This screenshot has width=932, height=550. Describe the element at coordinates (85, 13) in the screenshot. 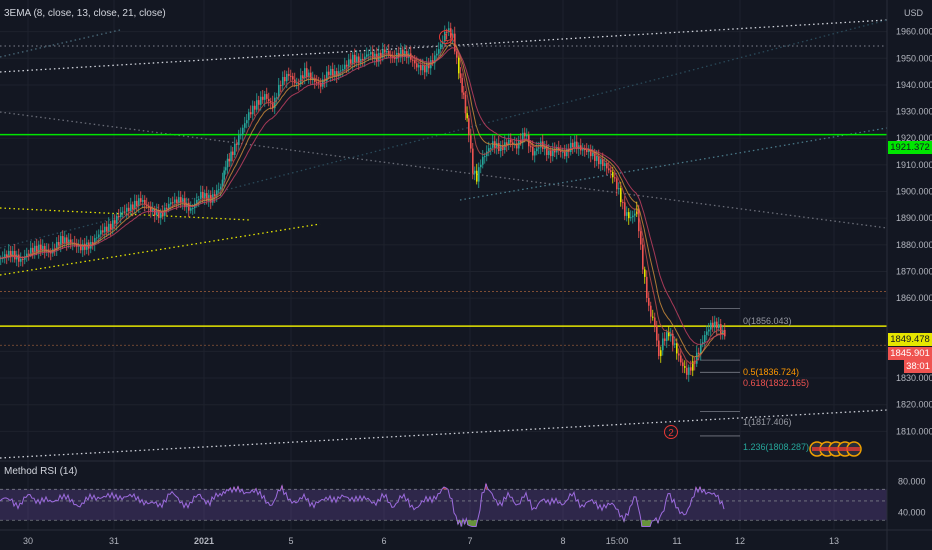

I see `indicator-label: 3EMA (8, close, 13, close, 21, close)` at that location.